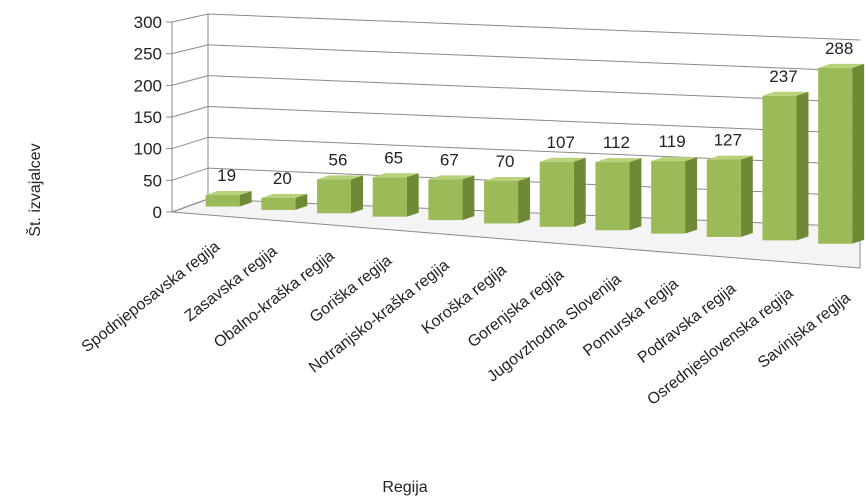  What do you see at coordinates (561, 142) in the screenshot?
I see `data-label: 107` at bounding box center [561, 142].